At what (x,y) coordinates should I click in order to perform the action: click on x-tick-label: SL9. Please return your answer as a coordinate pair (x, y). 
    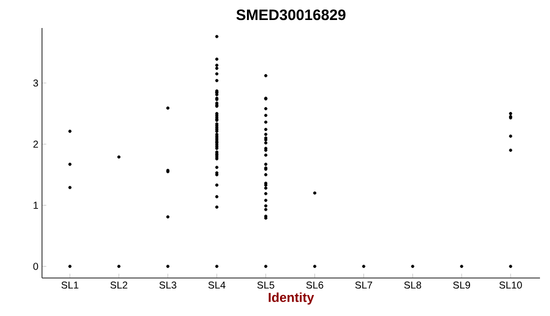
    Looking at the image, I should click on (461, 285).